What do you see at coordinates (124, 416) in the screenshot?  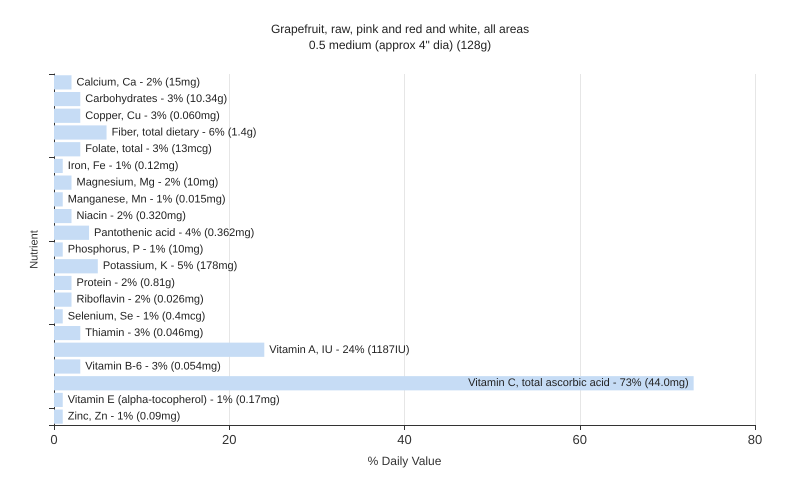 I see `y-tick-label: Zinc, Zn - 1% (0.09mg)` at bounding box center [124, 416].